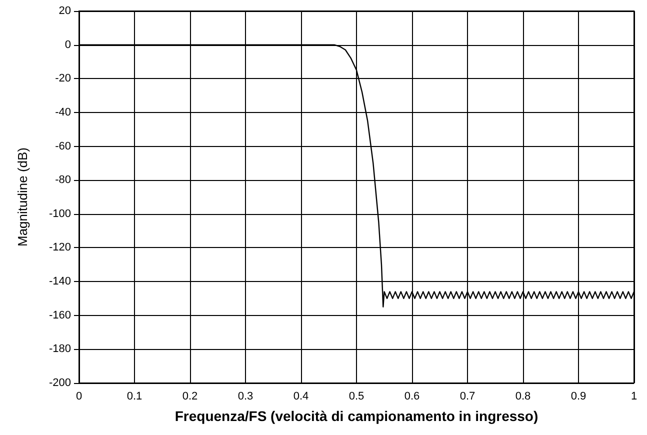 This screenshot has width=647, height=435. I want to click on x-tick-label: 0.9, so click(578, 396).